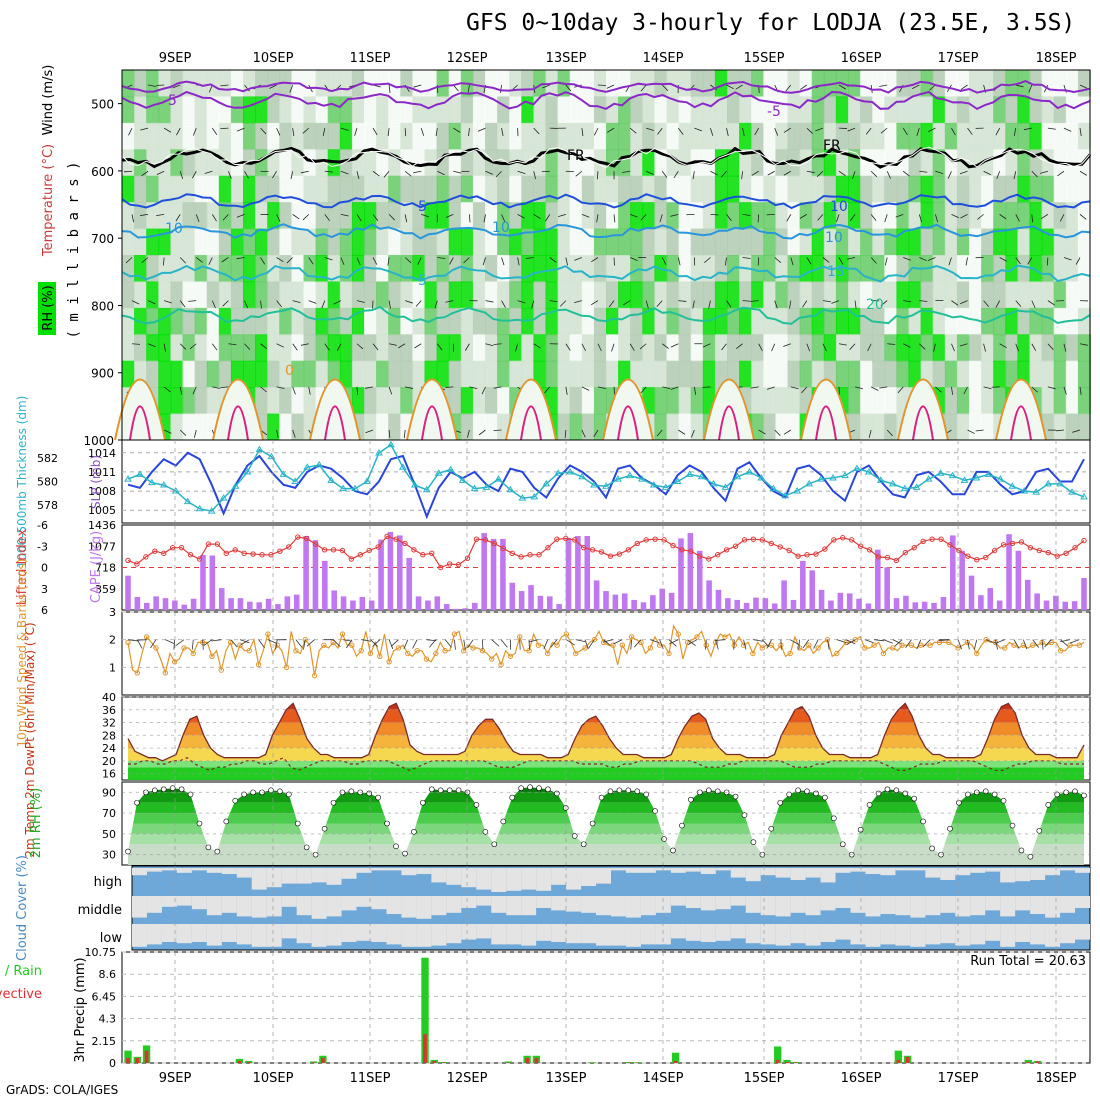 This screenshot has width=1100, height=1100. I want to click on temp-contour-minus5b, so click(606, 87).